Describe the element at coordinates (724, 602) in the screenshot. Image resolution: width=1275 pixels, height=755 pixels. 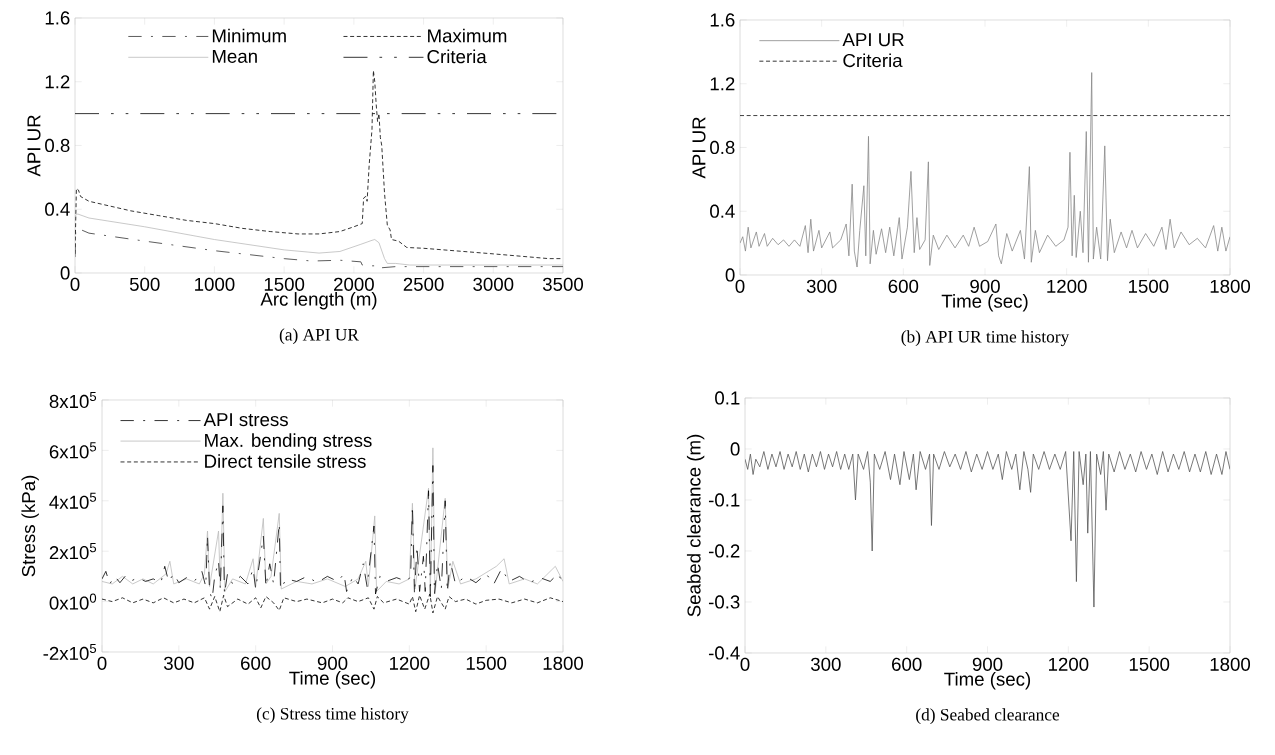
I see `y-tick-label: -0.3` at that location.